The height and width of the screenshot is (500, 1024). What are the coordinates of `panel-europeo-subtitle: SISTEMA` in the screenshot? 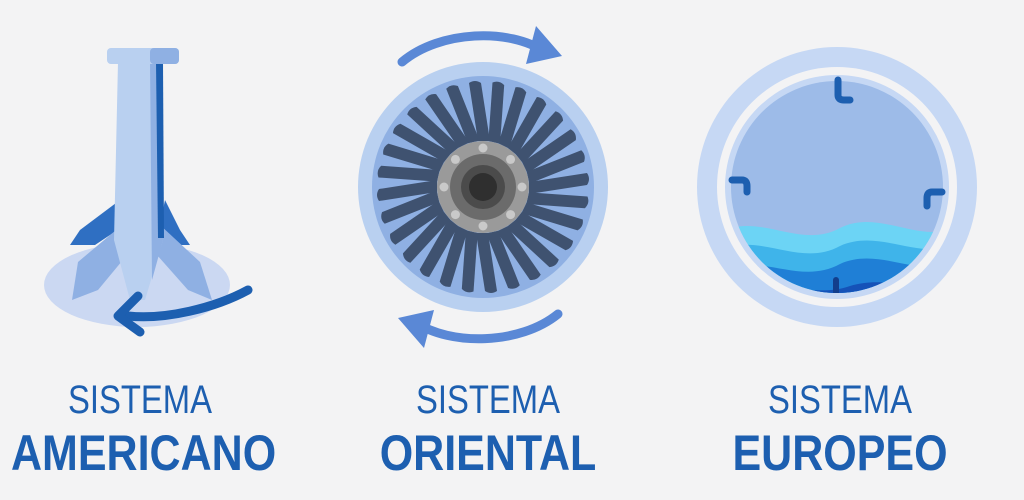 It's located at (840, 400).